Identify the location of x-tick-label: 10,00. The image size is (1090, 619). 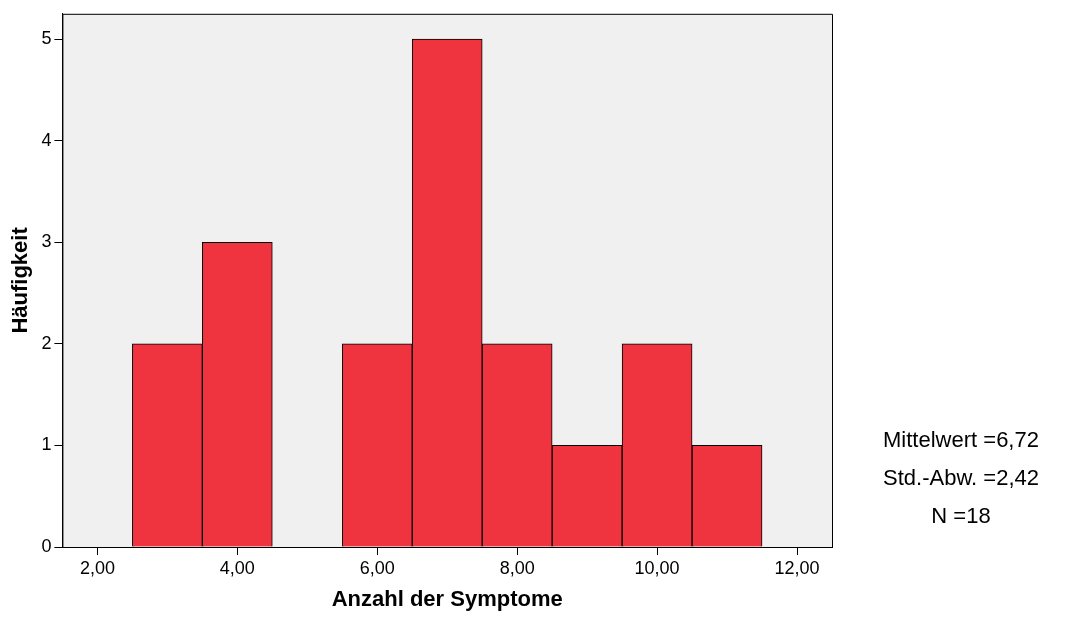
(657, 567).